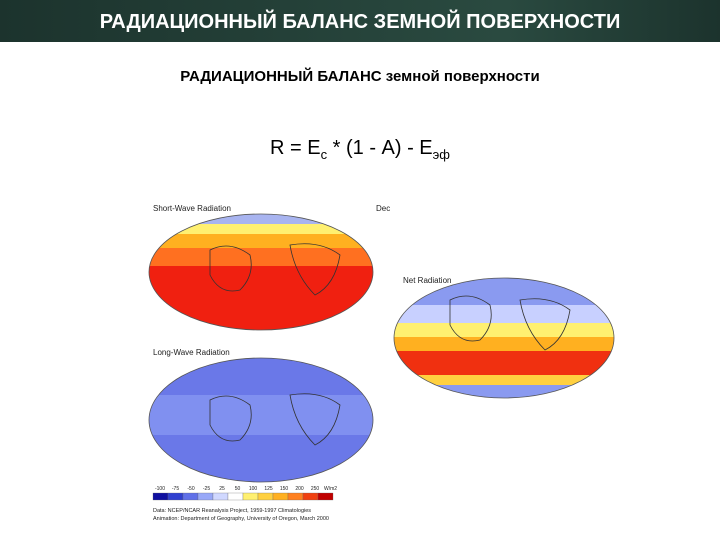 This screenshot has height=540, width=720. Describe the element at coordinates (284, 489) in the screenshot. I see `scale-label: 150` at that location.